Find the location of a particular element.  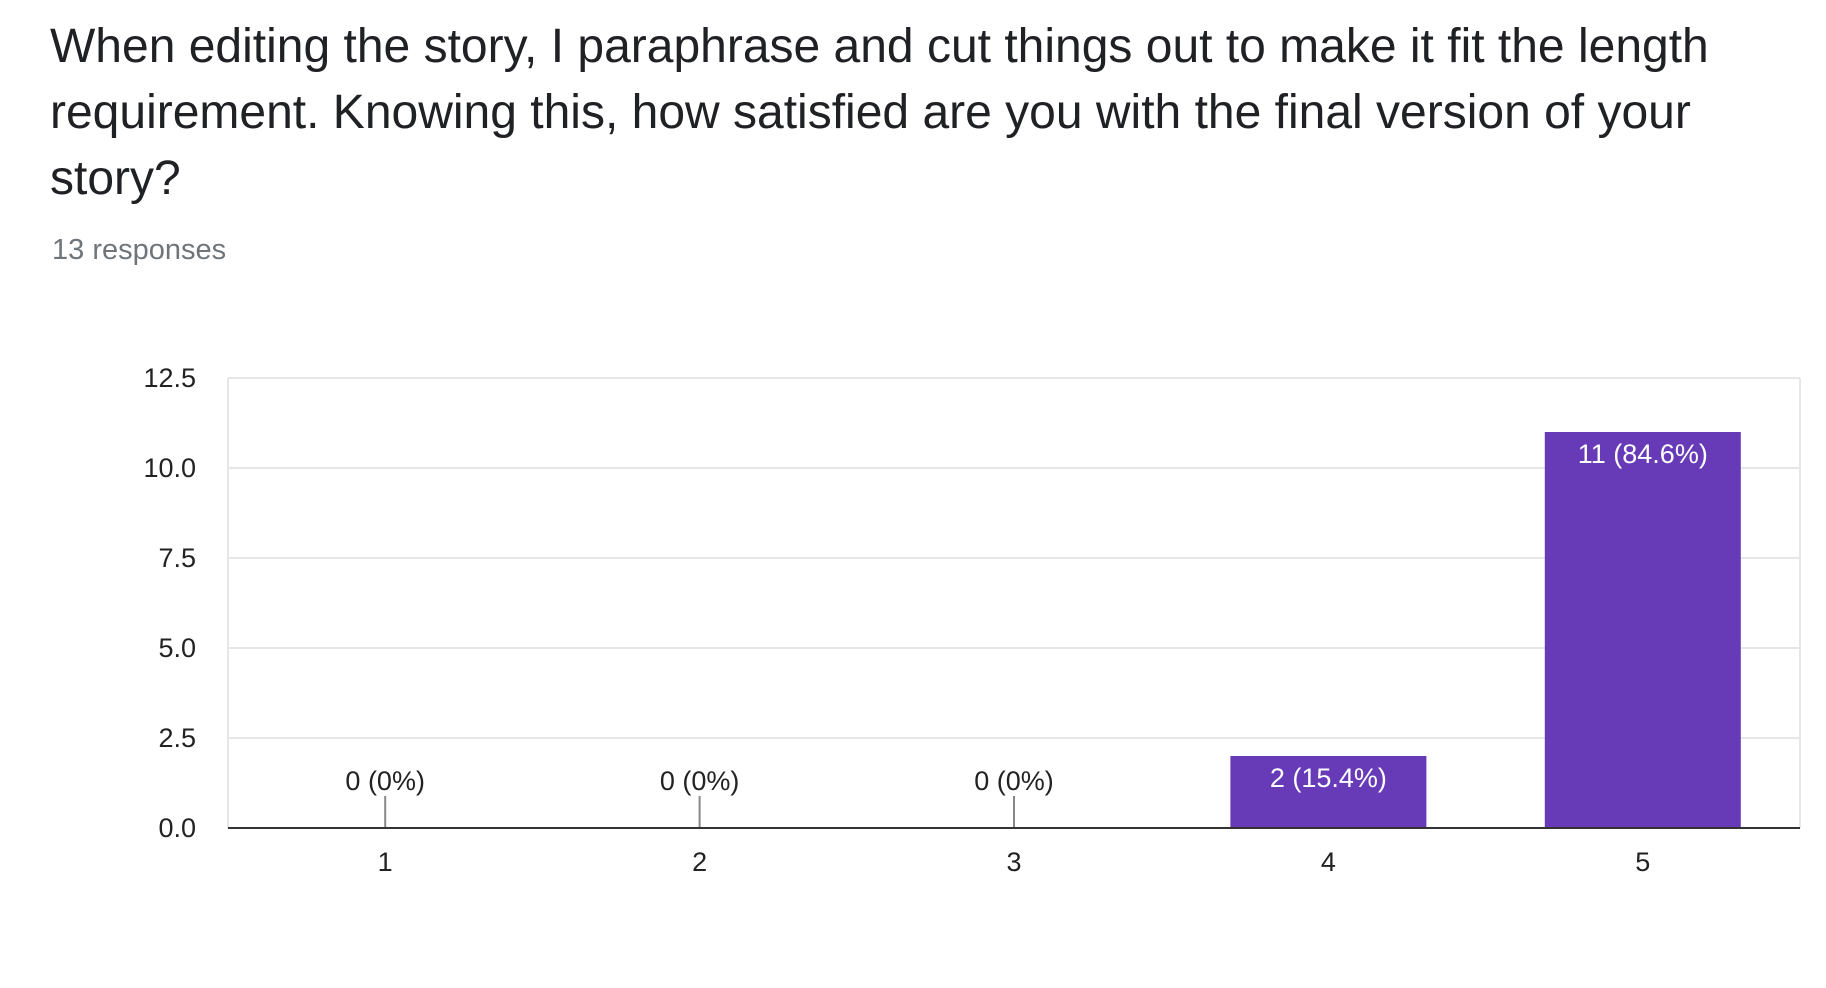

y-axis-ticks: 0.0 2.5 5.0 7.5 10.0 12.5 is located at coordinates (169, 603).